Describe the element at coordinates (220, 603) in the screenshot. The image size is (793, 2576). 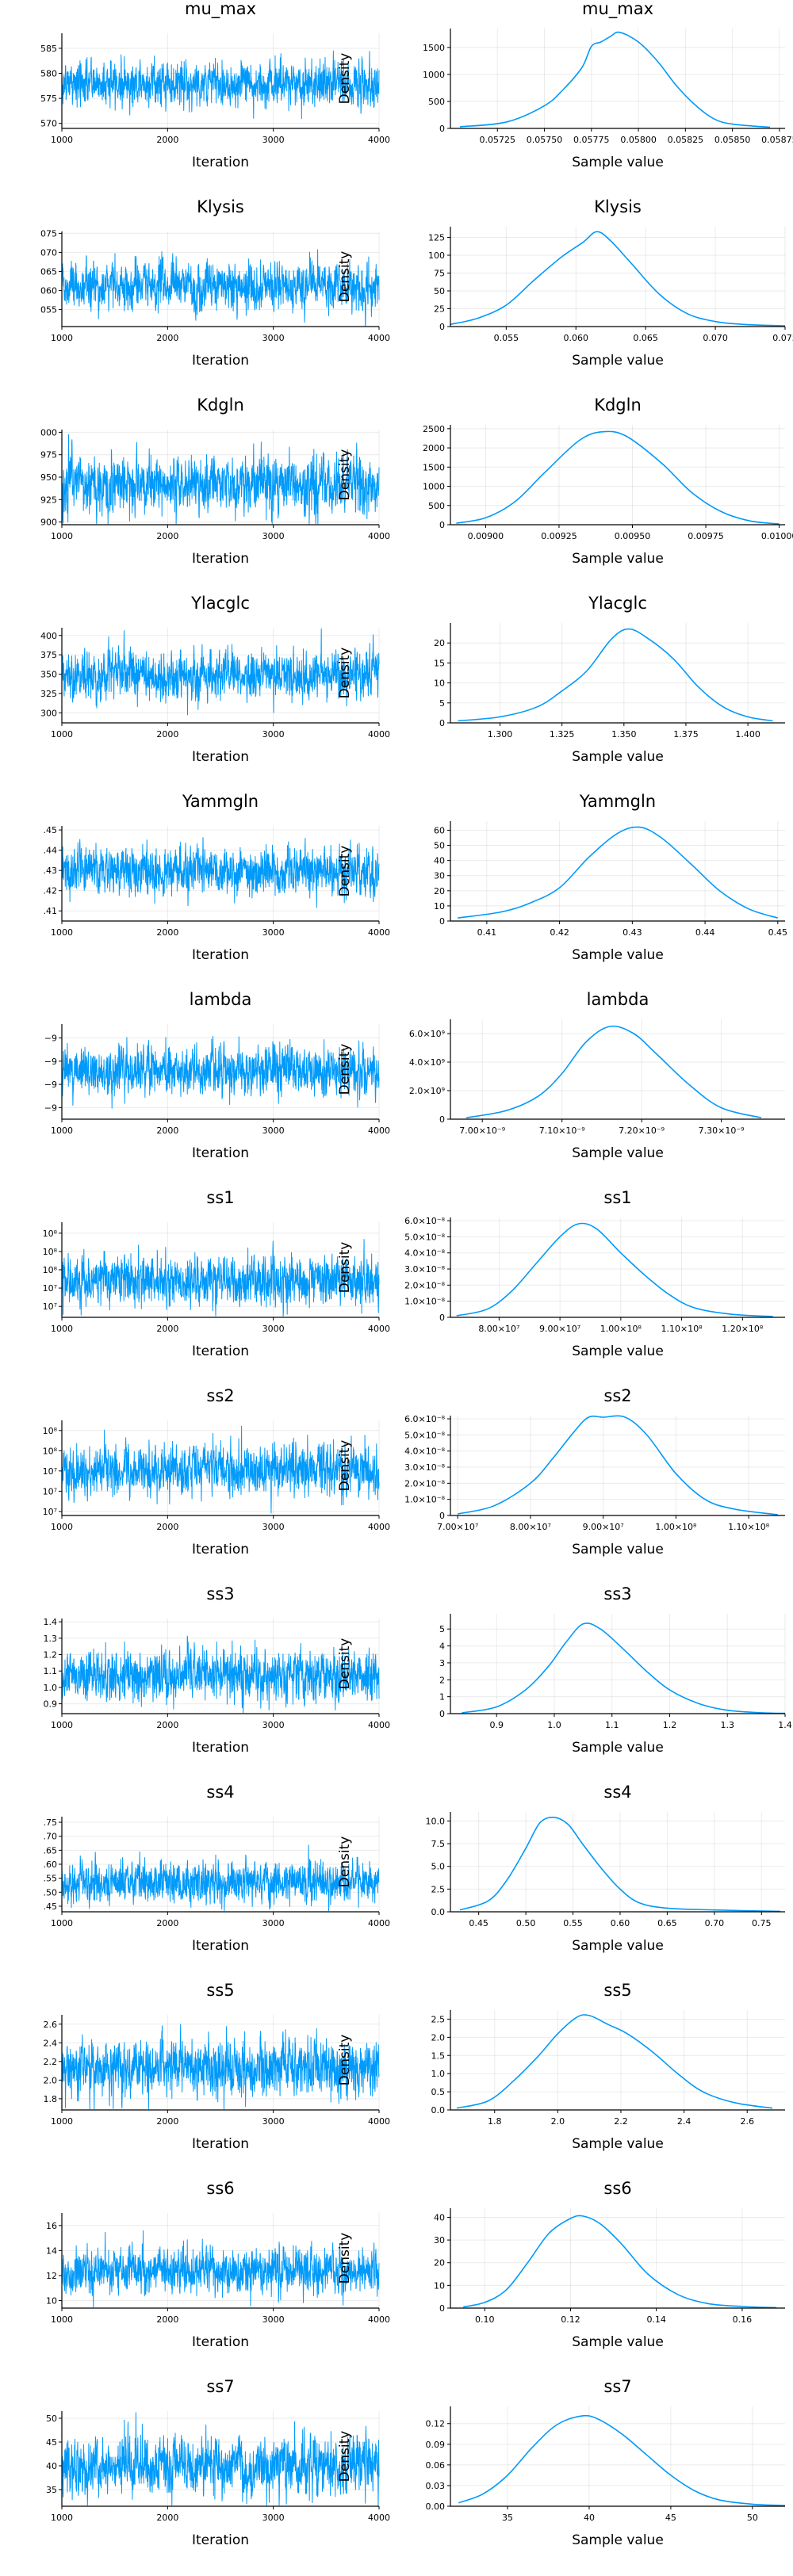
I see `trace-title: Ylacglc` at that location.